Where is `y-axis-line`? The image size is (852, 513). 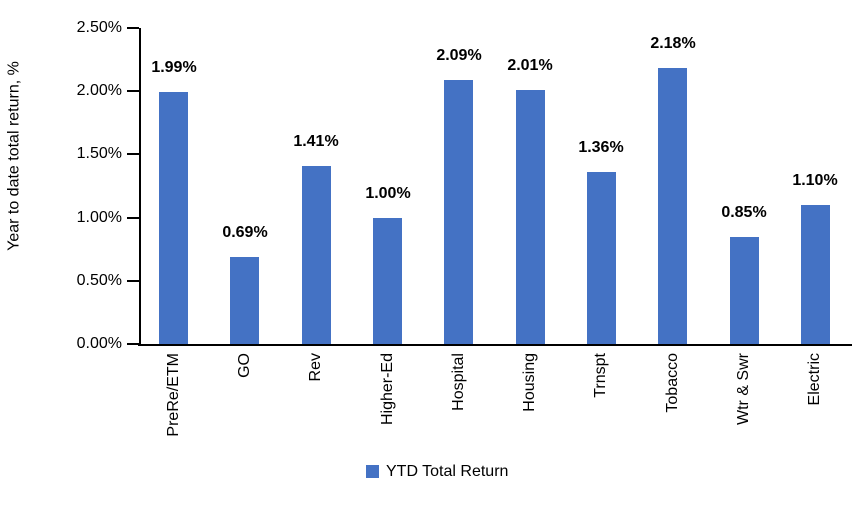
y-axis-line is located at coordinates (140, 187).